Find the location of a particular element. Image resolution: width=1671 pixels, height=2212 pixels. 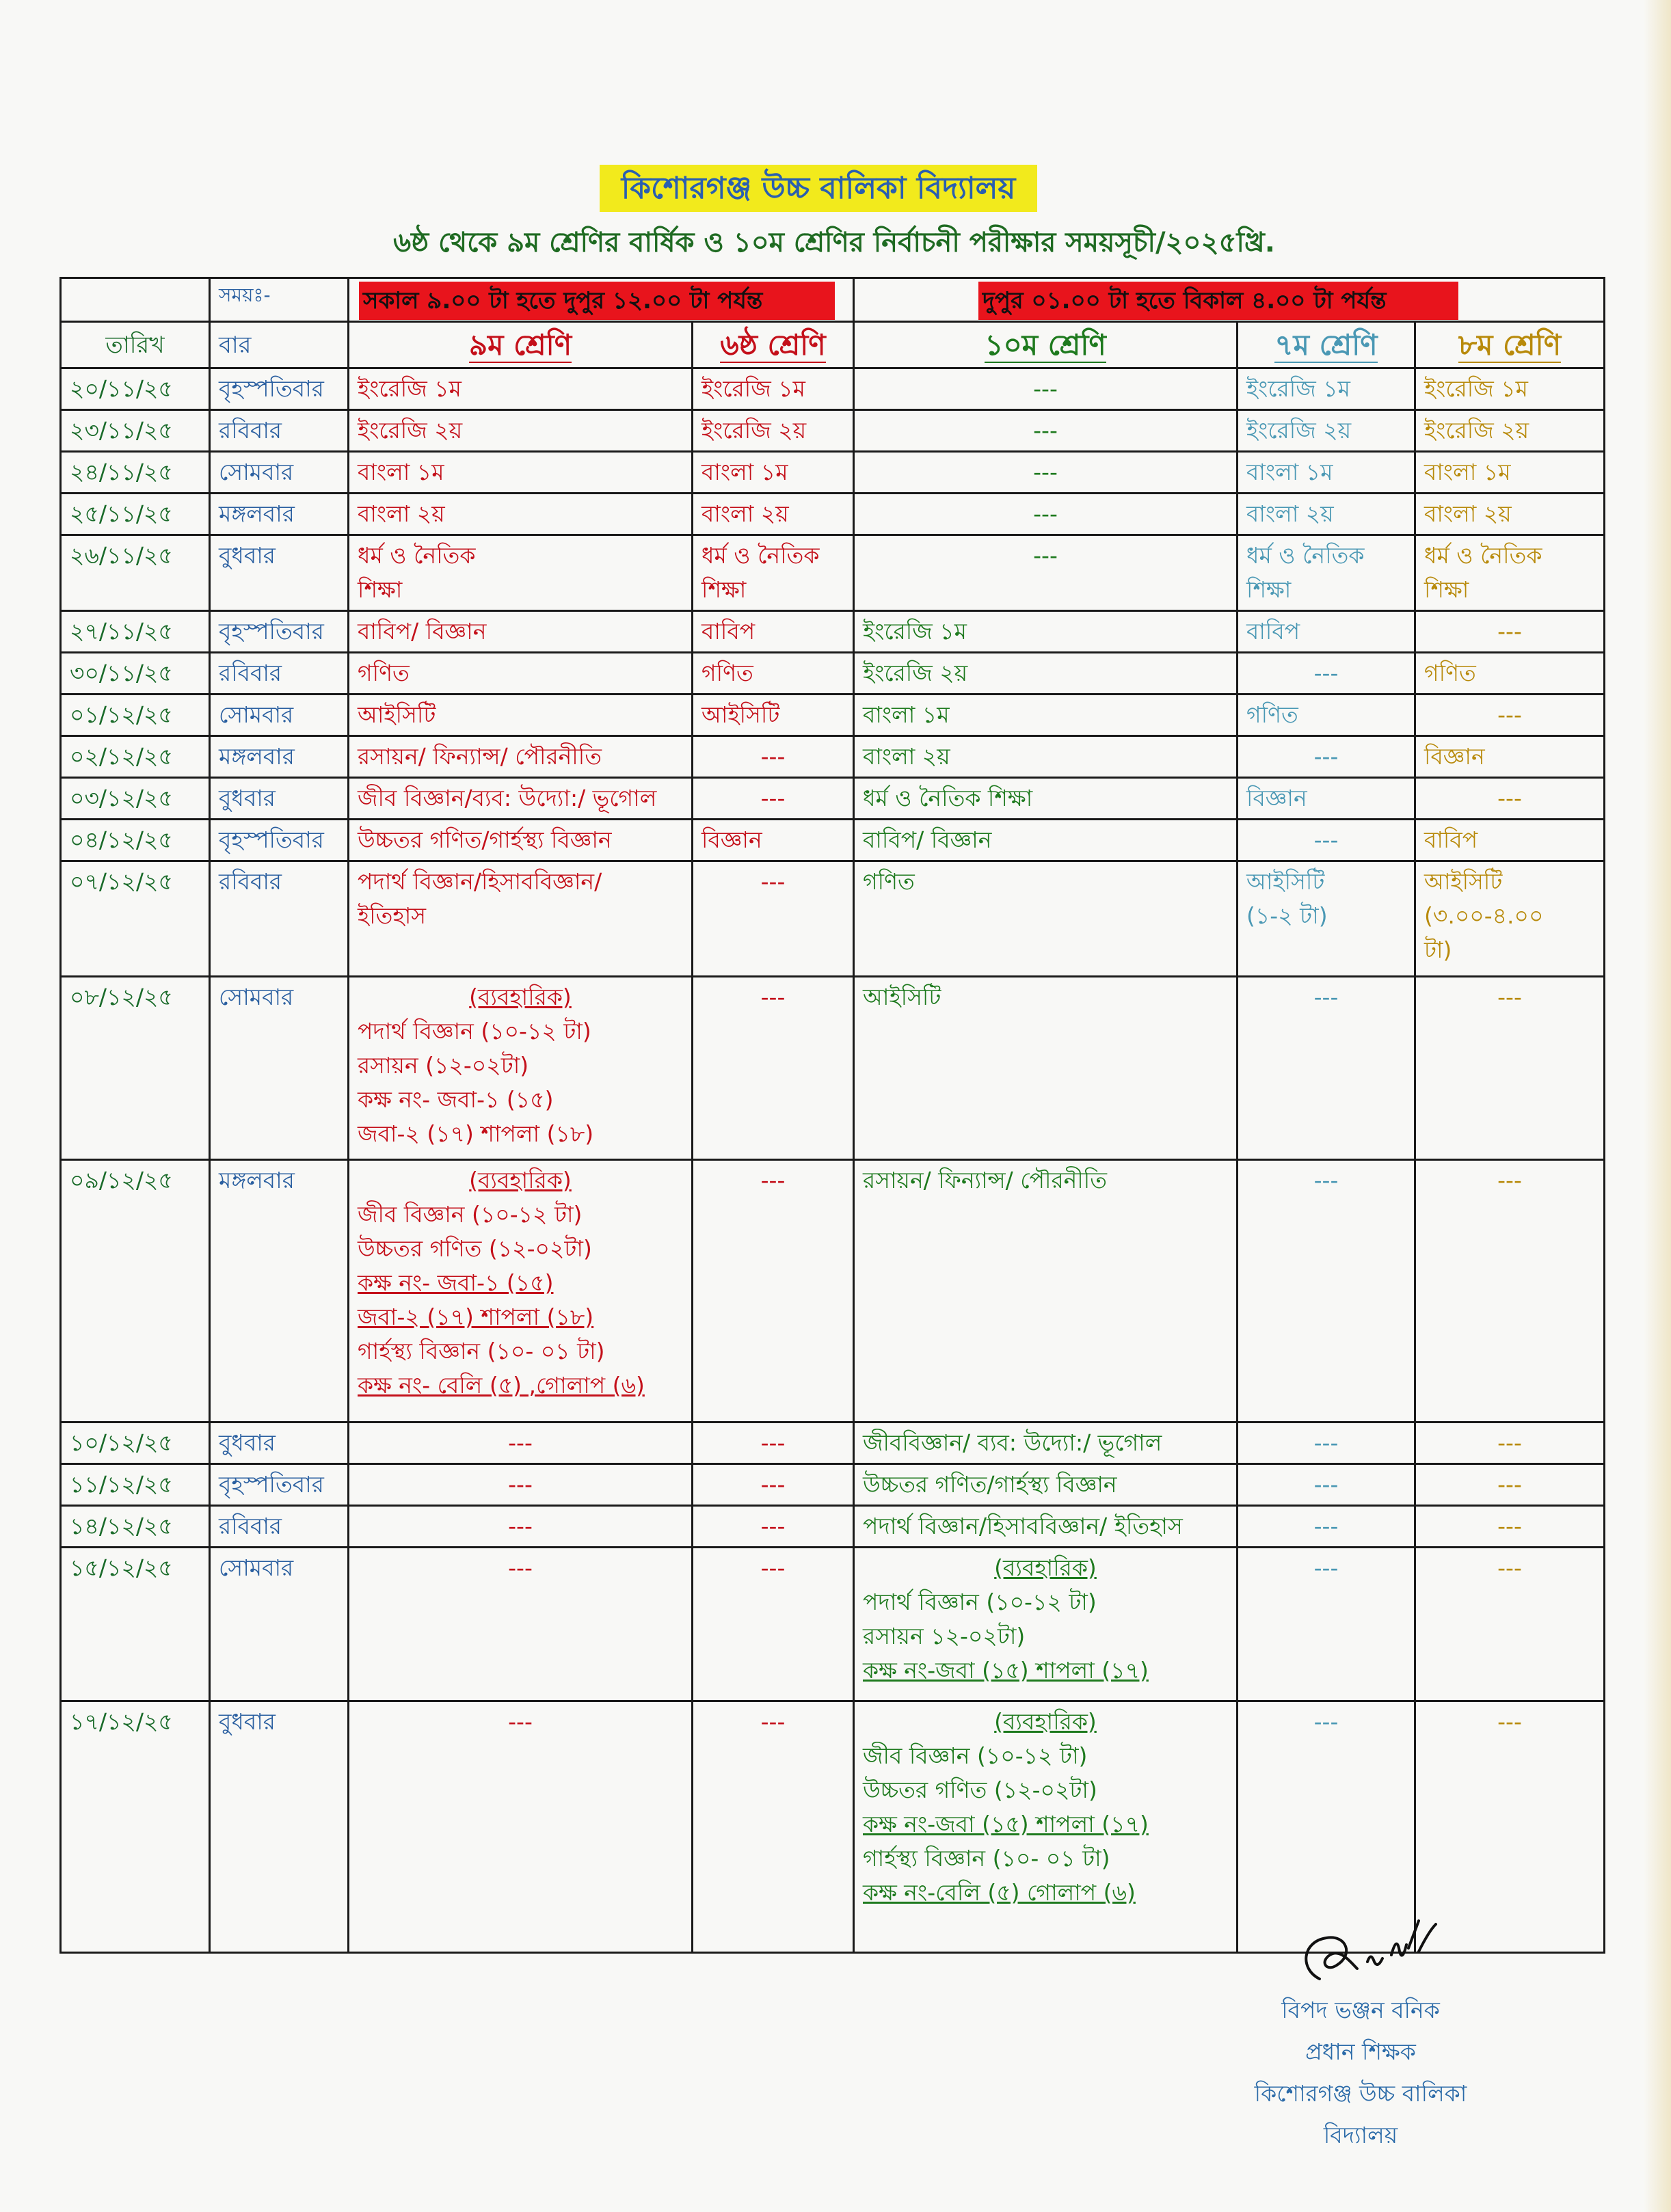

cell-line: কক্ষ নং- জবা-১ (১৫) is located at coordinates (456, 1099).